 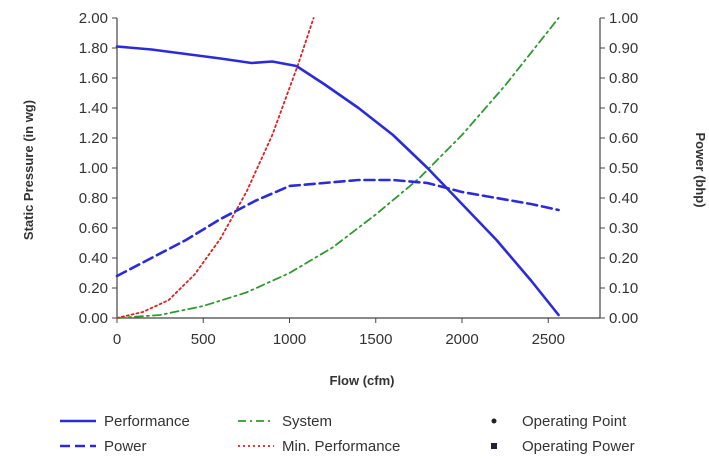 I want to click on y-tick-label: 1.20, so click(x=93, y=138).